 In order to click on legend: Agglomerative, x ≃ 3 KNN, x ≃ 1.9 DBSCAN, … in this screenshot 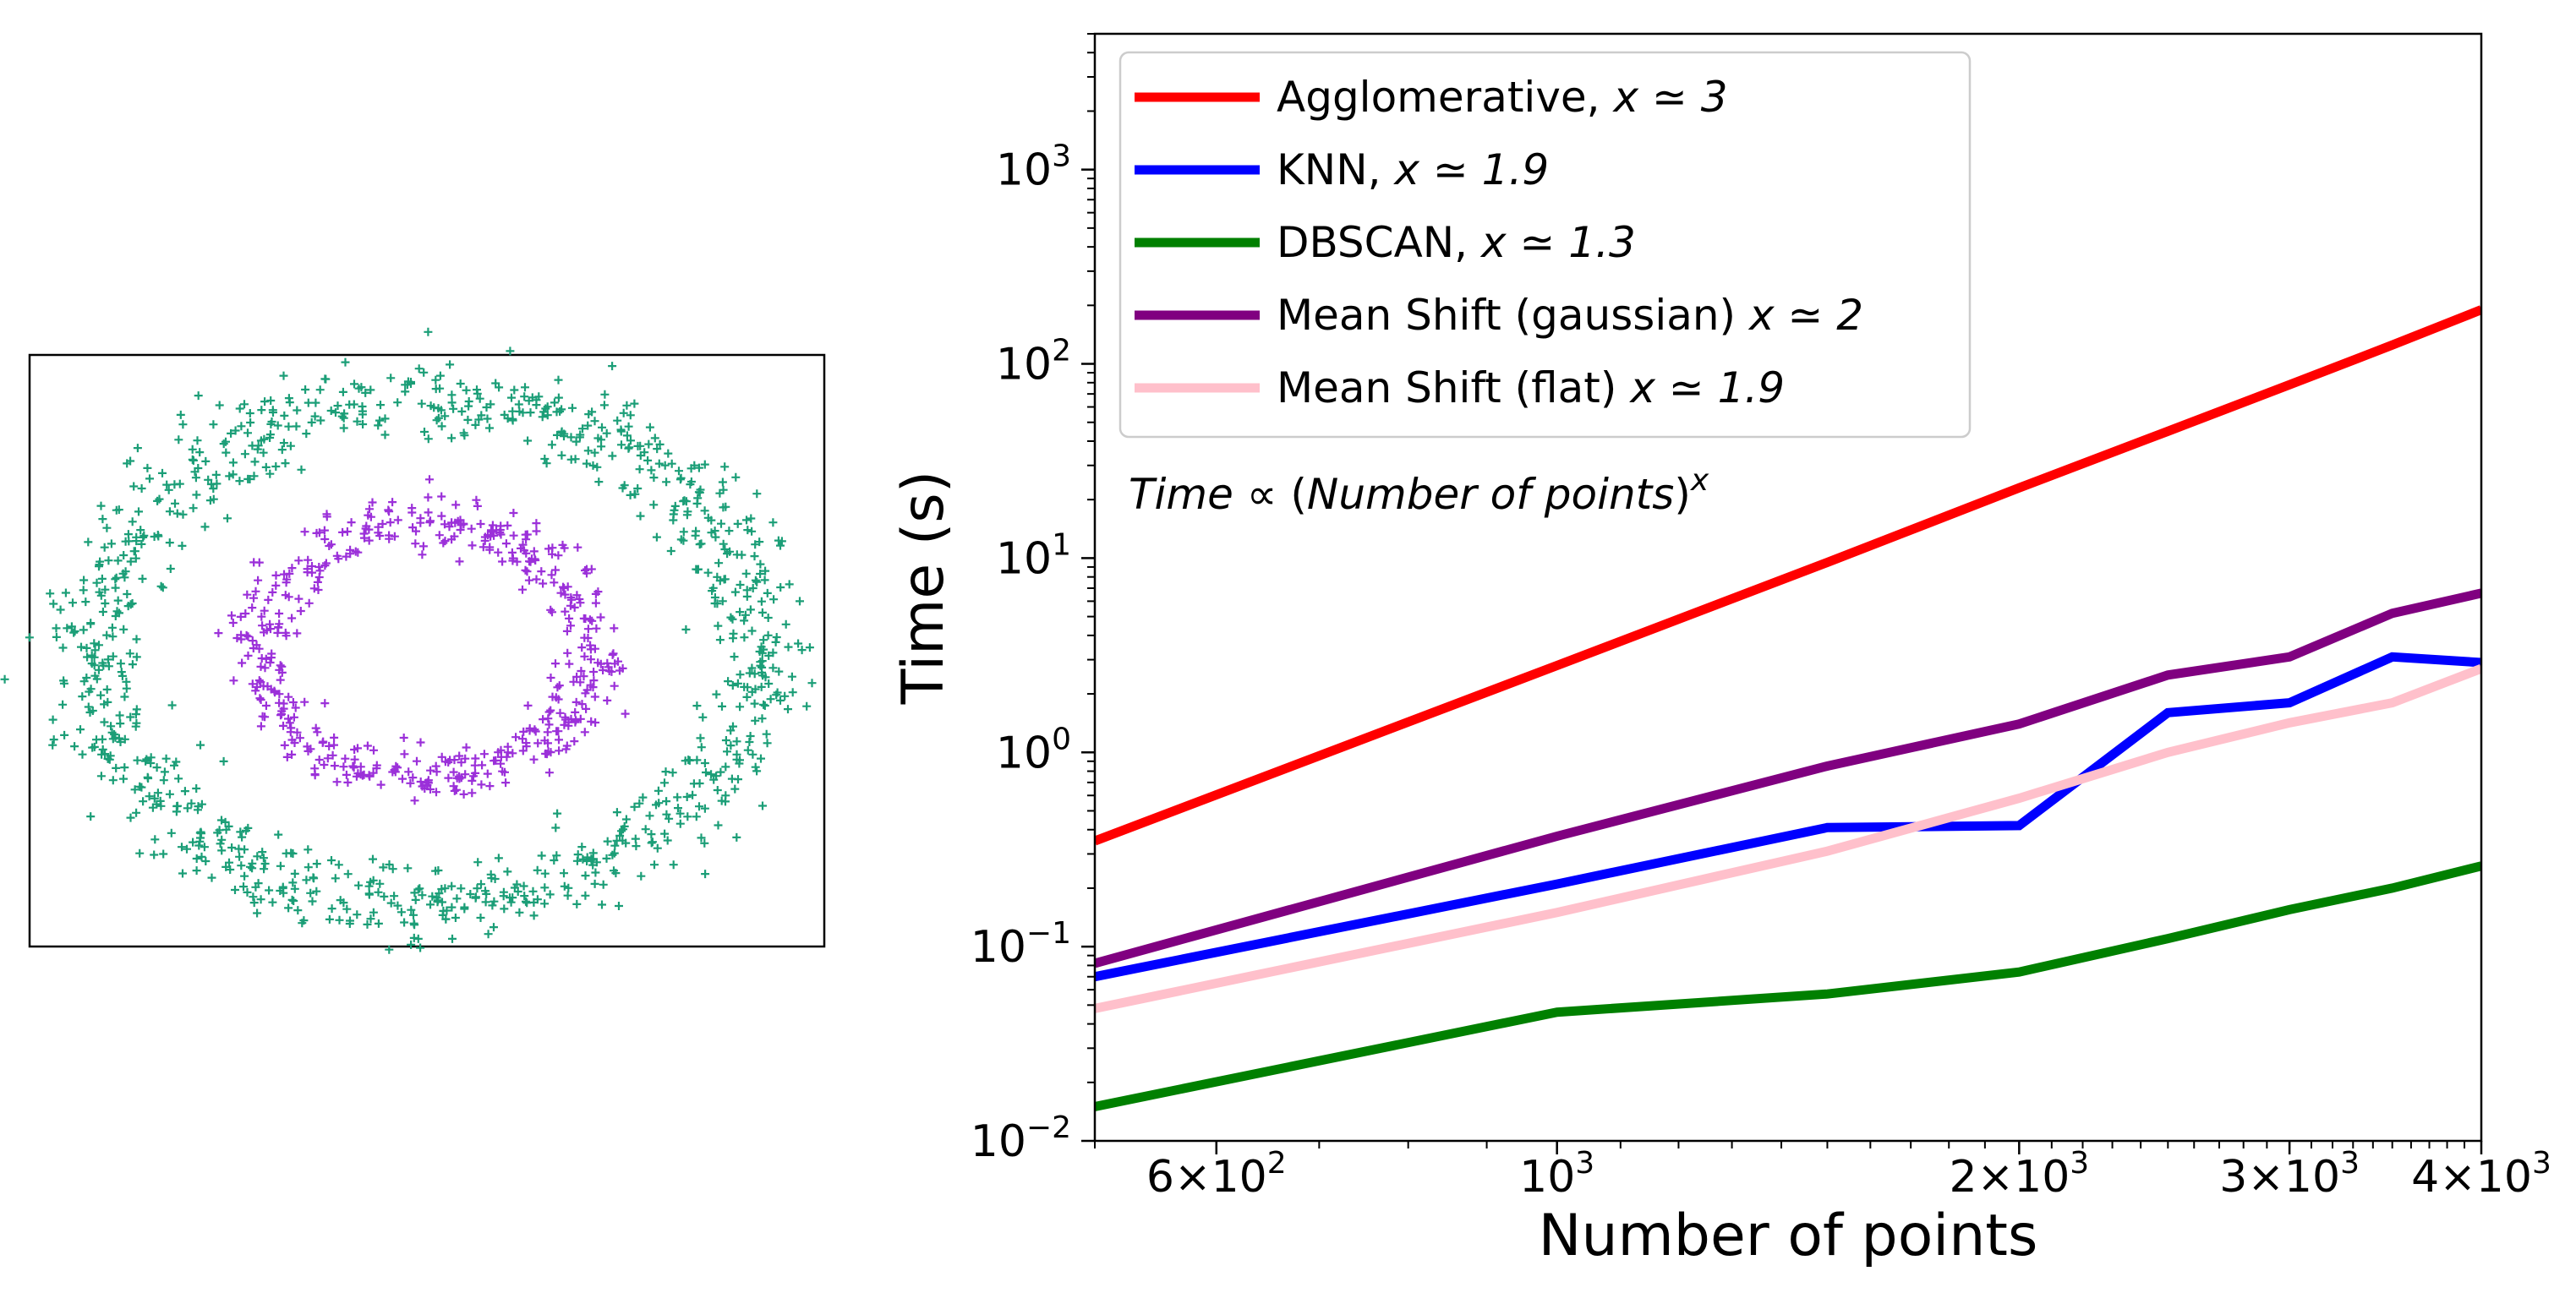, I will do `click(1545, 245)`.